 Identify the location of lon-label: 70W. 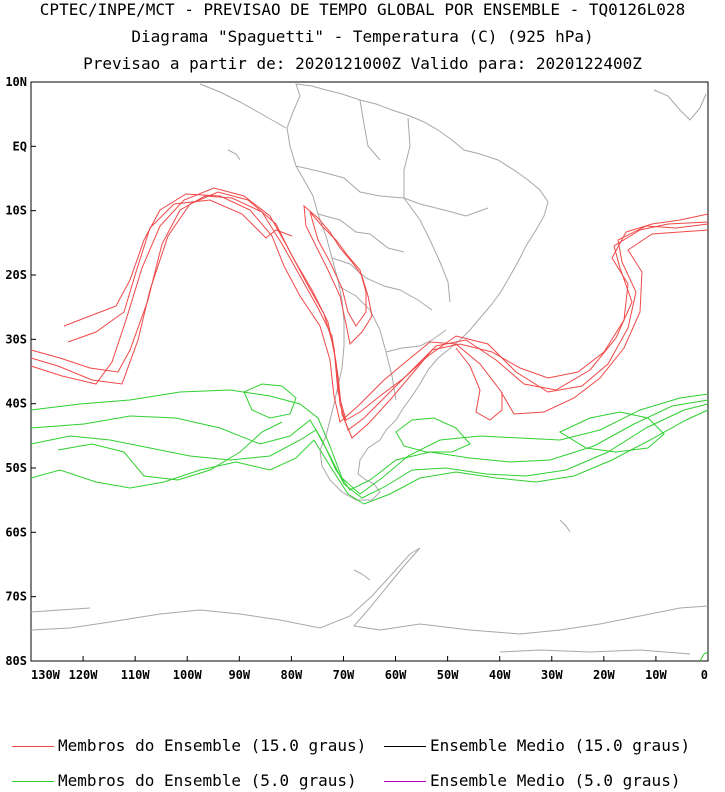
(344, 675).